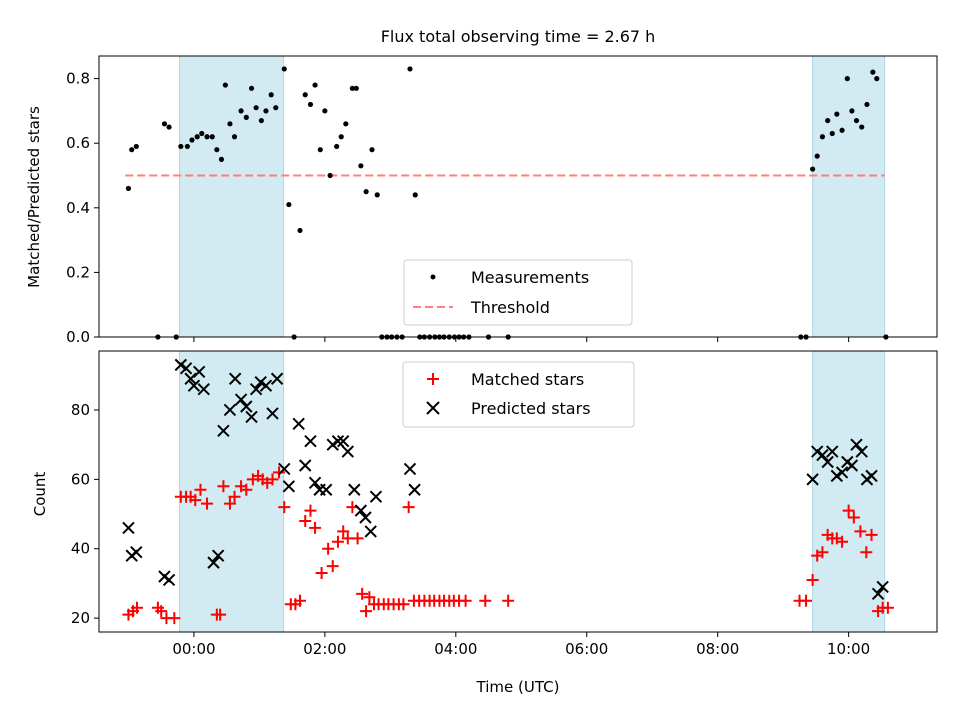  Describe the element at coordinates (455, 649) in the screenshot. I see `x-tick-label: 04:00` at that location.